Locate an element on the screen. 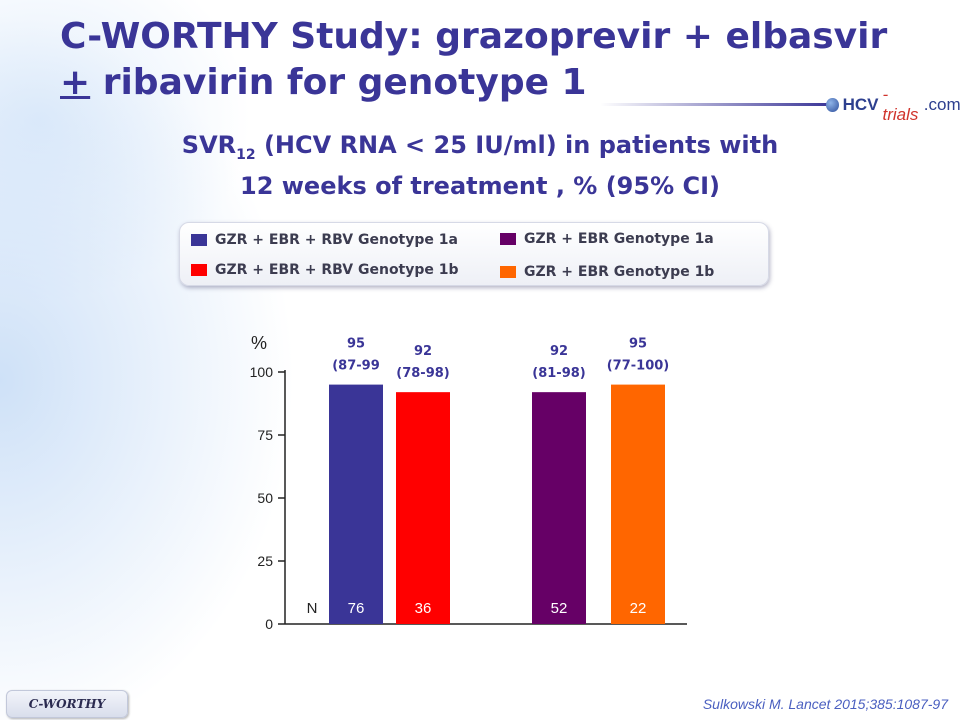 The image size is (960, 720). legend-item-gzr-ebr-1b: GZR + EBR Genotype 1b is located at coordinates (607, 272).